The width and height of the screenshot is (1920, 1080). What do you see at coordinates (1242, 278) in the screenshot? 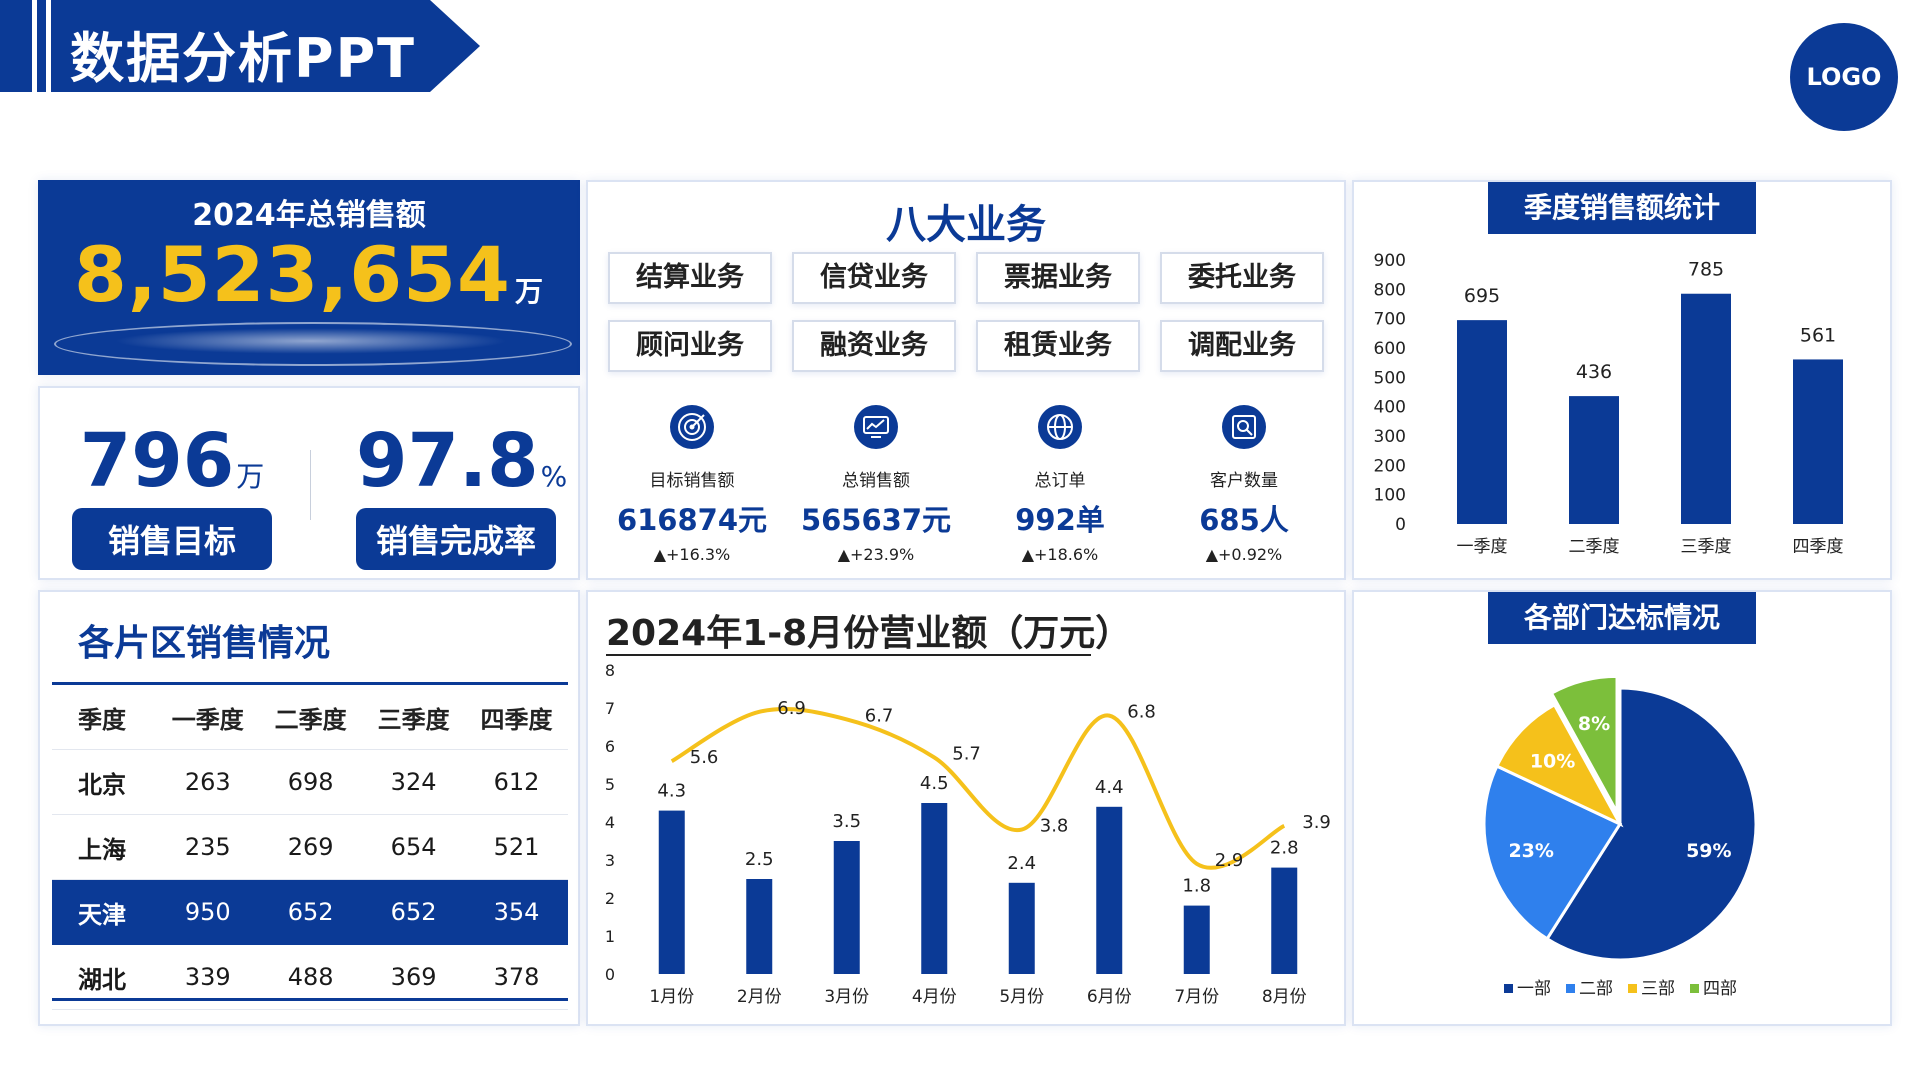
I see `business-item: 委托业务` at bounding box center [1242, 278].